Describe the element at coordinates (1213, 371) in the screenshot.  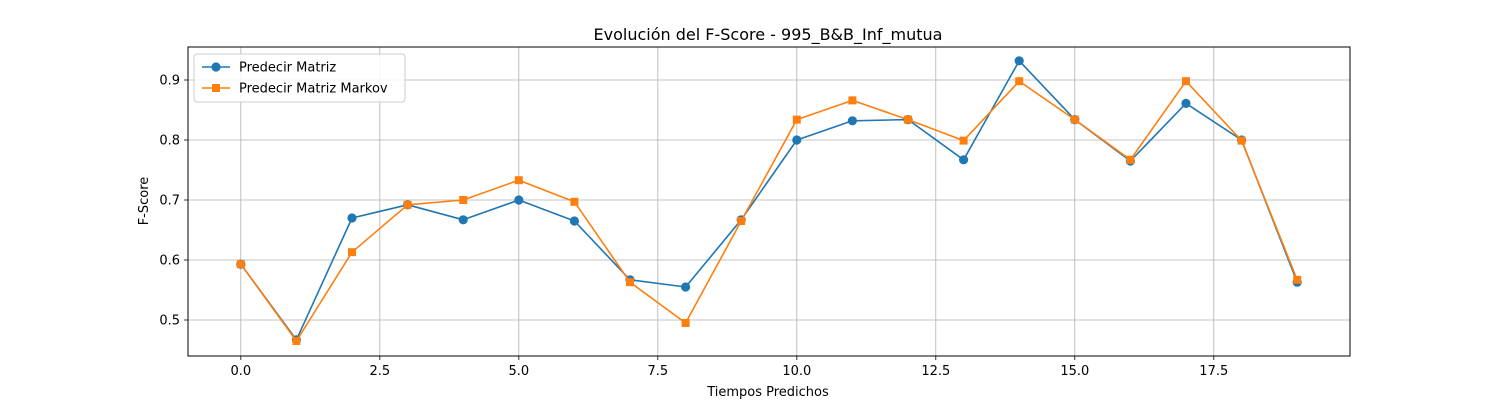
I see `x-tick-label: 17.5` at that location.